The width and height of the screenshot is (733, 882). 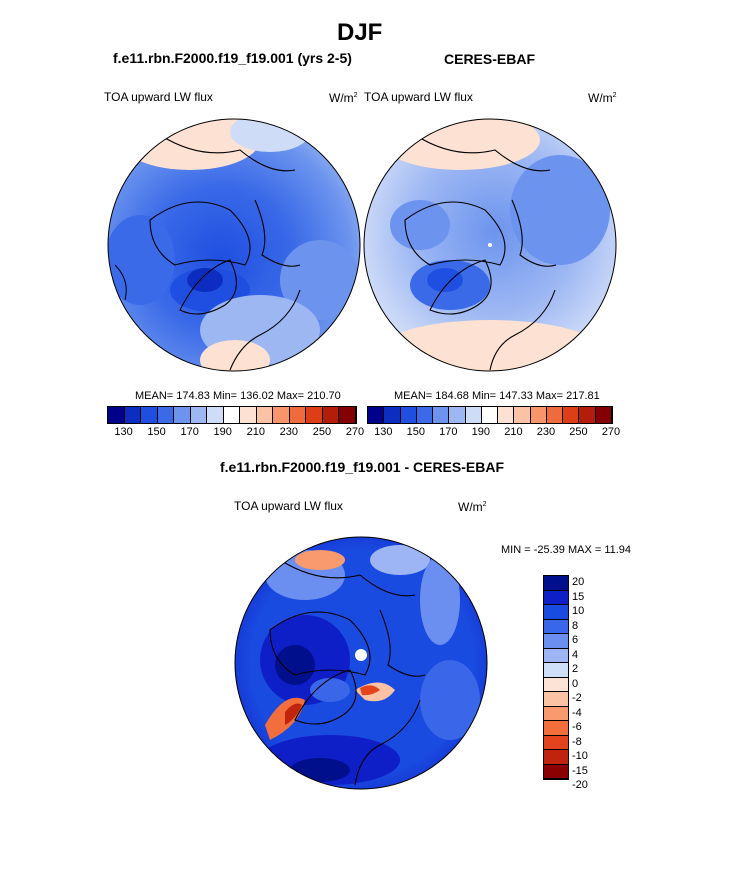 What do you see at coordinates (602, 98) in the screenshot?
I see `obs-units-label: W/m2` at bounding box center [602, 98].